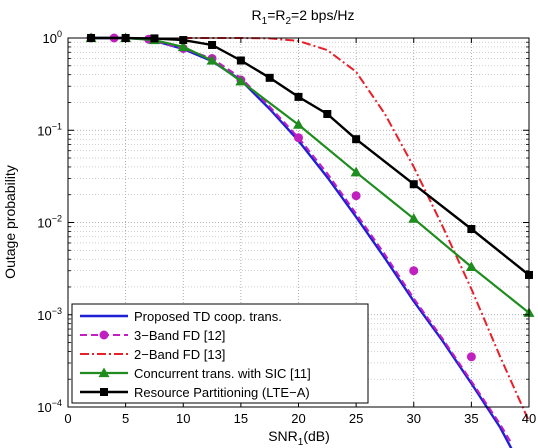 Image resolution: width=538 pixels, height=448 pixels. I want to click on y-tick-label: 10⁰, so click(52, 37).